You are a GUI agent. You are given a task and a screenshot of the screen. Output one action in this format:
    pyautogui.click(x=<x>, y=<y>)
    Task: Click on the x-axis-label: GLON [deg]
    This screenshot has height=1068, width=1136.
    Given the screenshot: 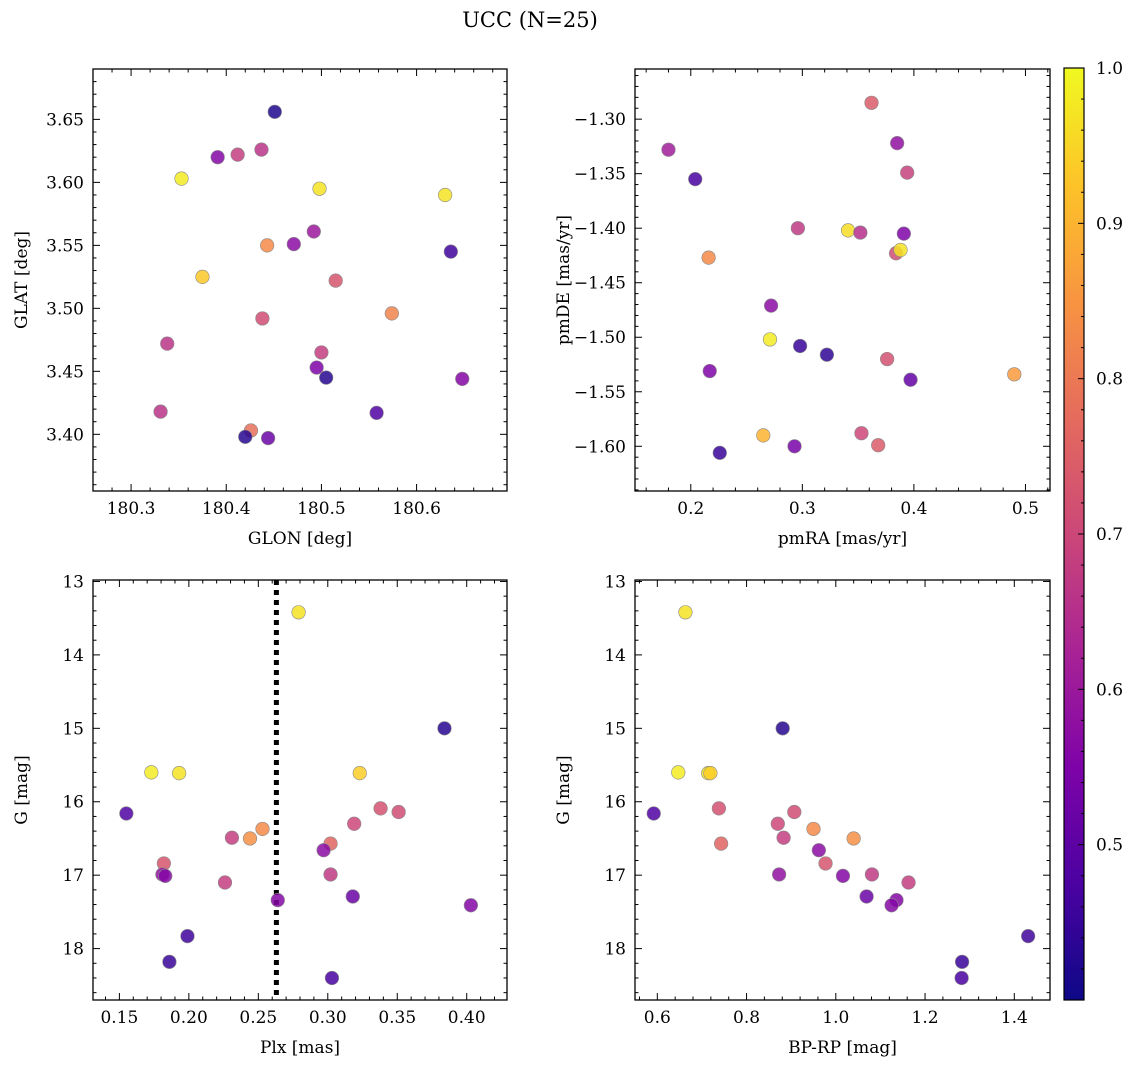 What is the action you would take?
    pyautogui.click(x=300, y=539)
    